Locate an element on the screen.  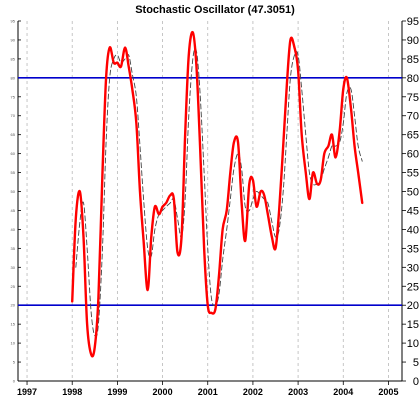
right-tick-label-10: 10 is located at coordinates (413, 344).